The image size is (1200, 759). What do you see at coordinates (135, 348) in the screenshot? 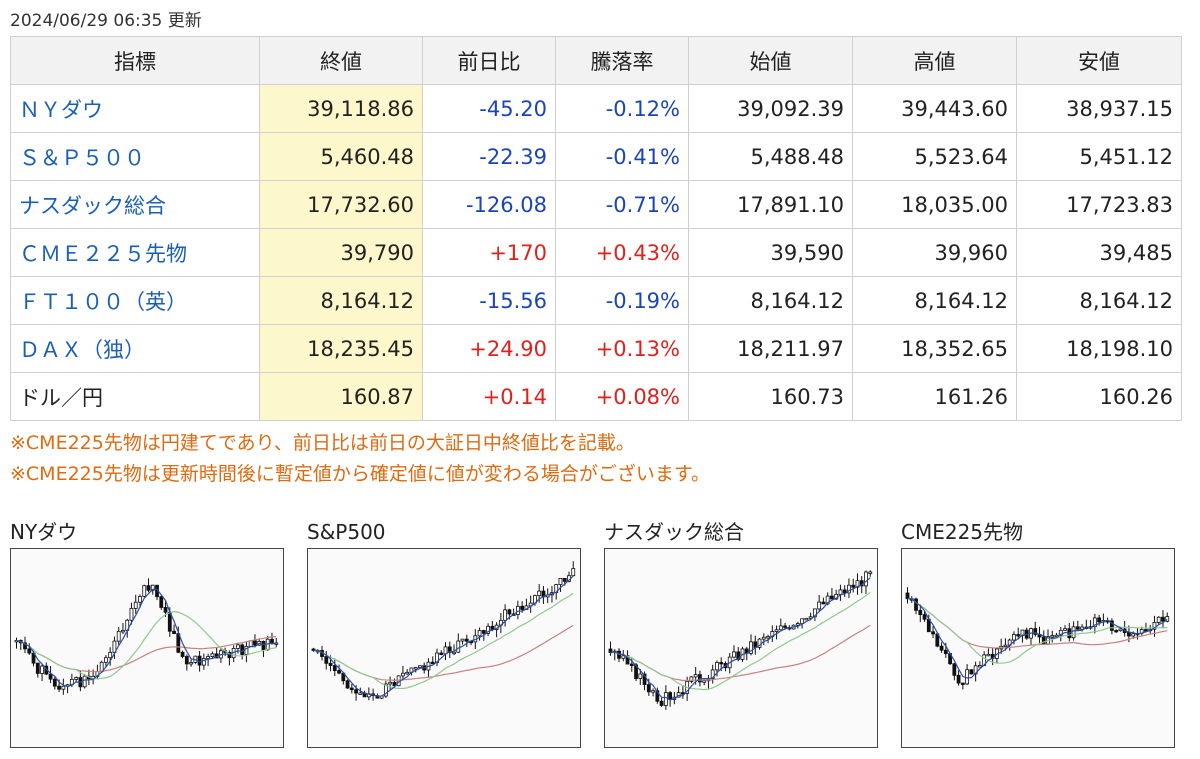
I see `index-name-link: ＤＡＸ（独）` at bounding box center [135, 348].